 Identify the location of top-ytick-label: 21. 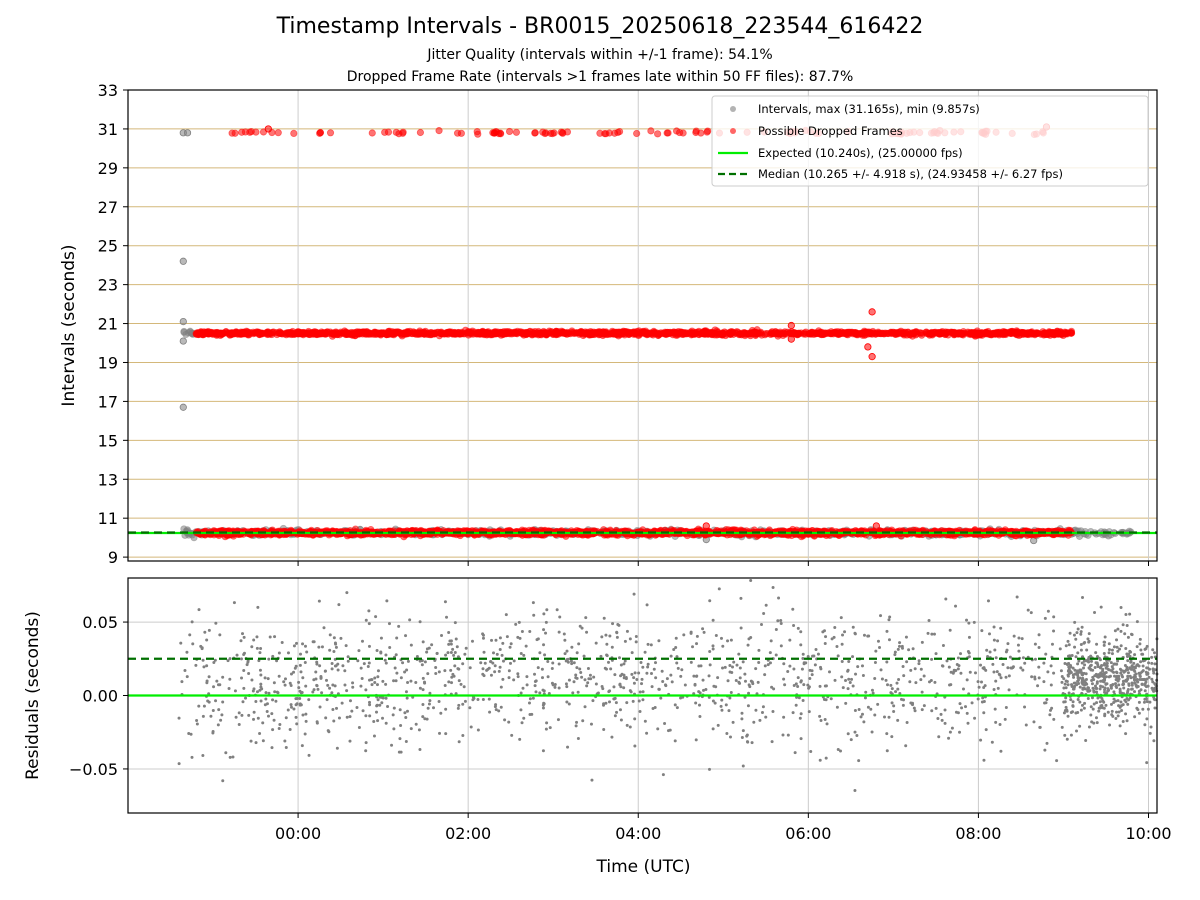
(108, 324).